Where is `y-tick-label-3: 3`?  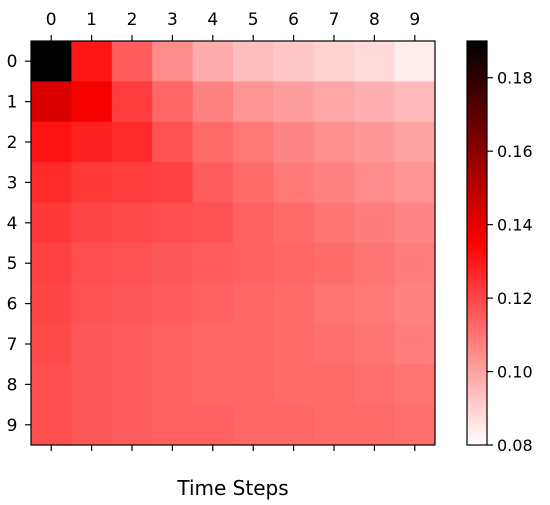
y-tick-label-3: 3 is located at coordinates (12, 183).